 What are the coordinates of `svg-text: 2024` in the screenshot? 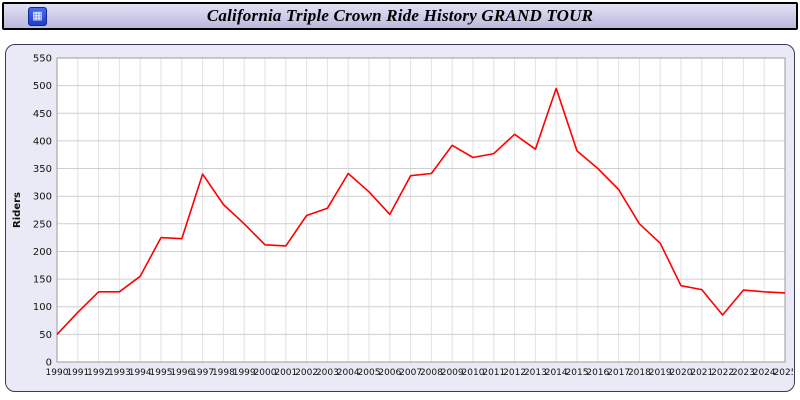 It's located at (764, 373).